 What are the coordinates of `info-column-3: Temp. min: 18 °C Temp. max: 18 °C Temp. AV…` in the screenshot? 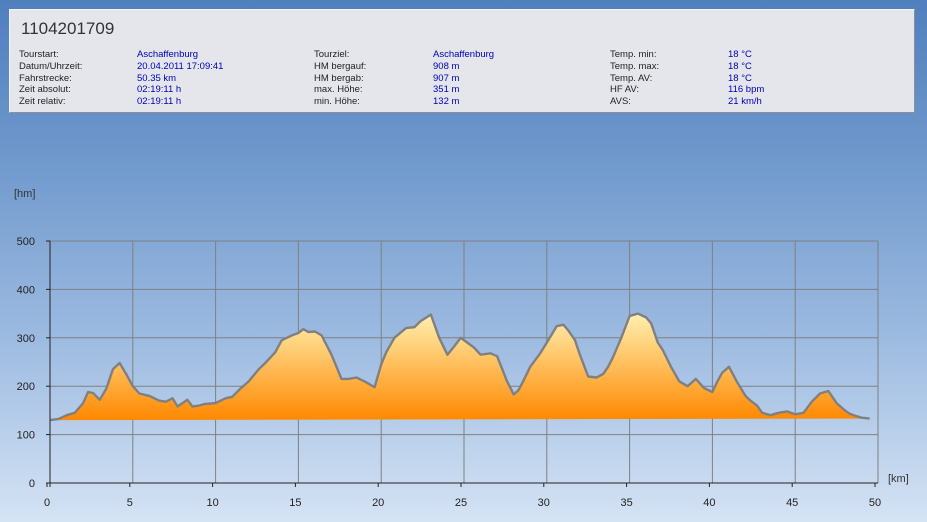 It's located at (750, 78).